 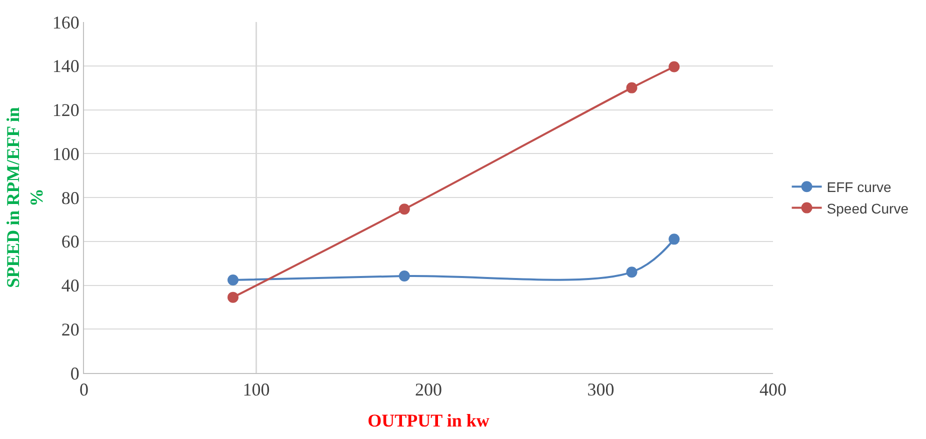 I want to click on legend-label: Speed Curve, so click(x=867, y=208).